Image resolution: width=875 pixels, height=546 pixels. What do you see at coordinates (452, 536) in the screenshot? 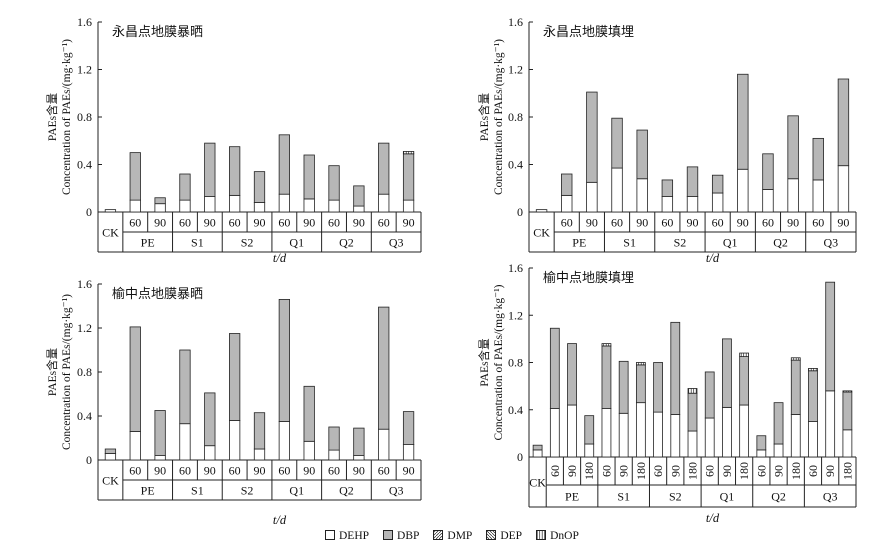
I see `legend-item-dmp: DMP` at bounding box center [452, 536].